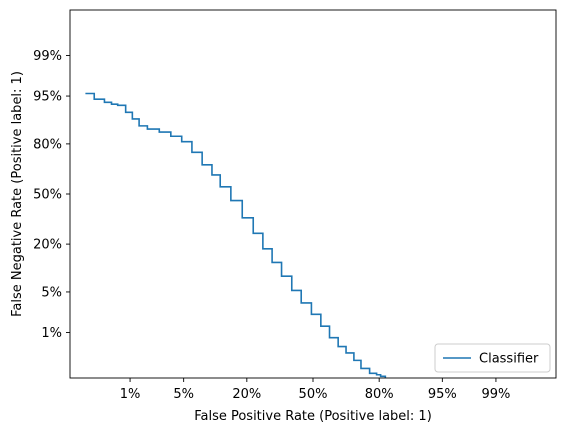 This screenshot has height=432, width=576. I want to click on y-tick-label: 80%, so click(47, 144).